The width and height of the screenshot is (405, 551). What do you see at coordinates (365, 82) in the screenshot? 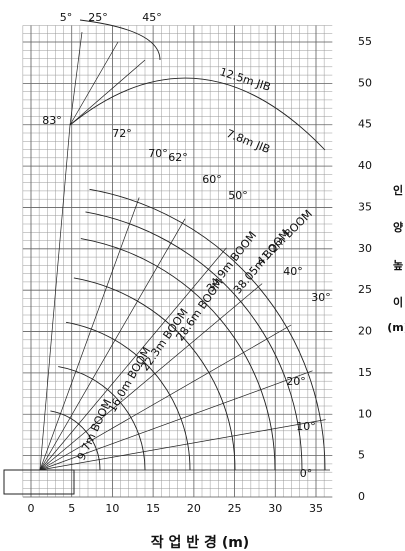
I see `y-tick-label: 50` at bounding box center [365, 82].